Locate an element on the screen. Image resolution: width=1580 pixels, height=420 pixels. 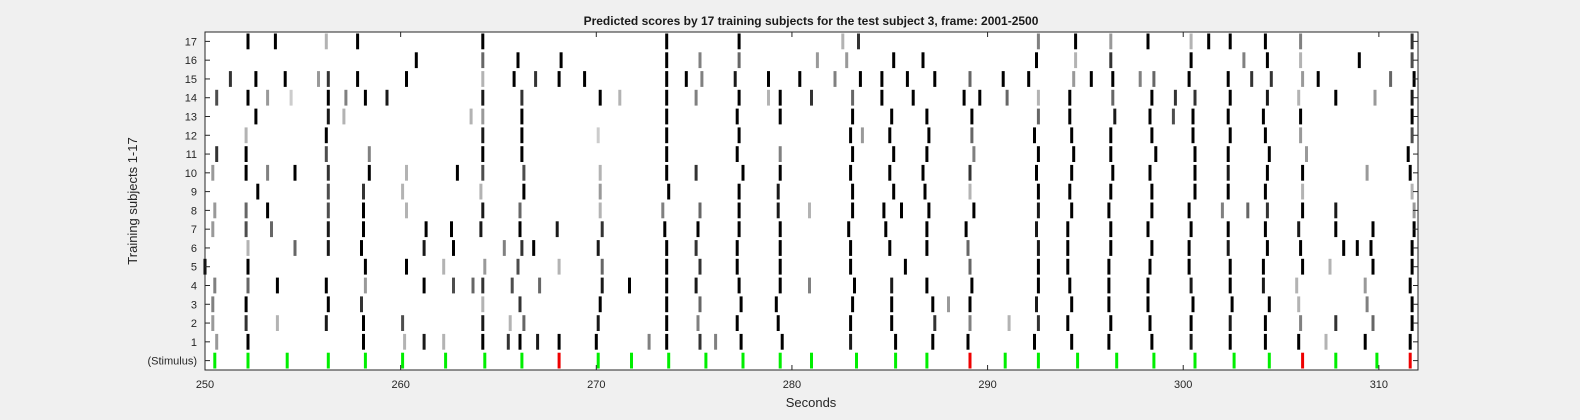
y-tick-label-3: 3 is located at coordinates (194, 305).